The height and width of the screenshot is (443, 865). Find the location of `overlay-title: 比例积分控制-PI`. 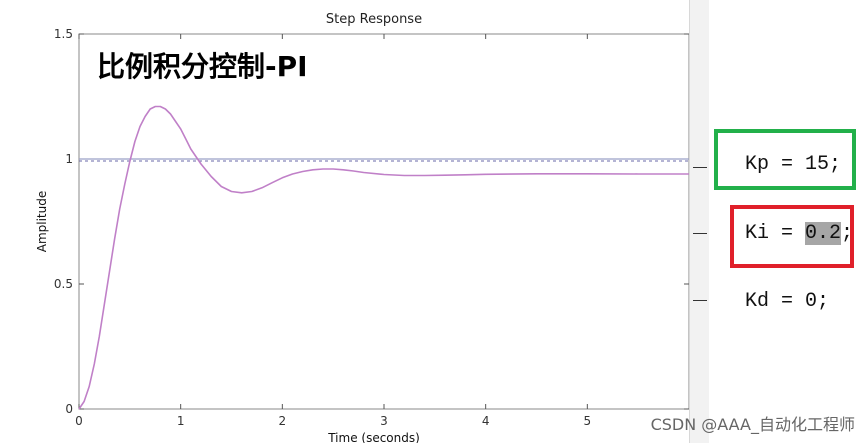

overlay-title: 比例积分控制-PI is located at coordinates (202, 66).